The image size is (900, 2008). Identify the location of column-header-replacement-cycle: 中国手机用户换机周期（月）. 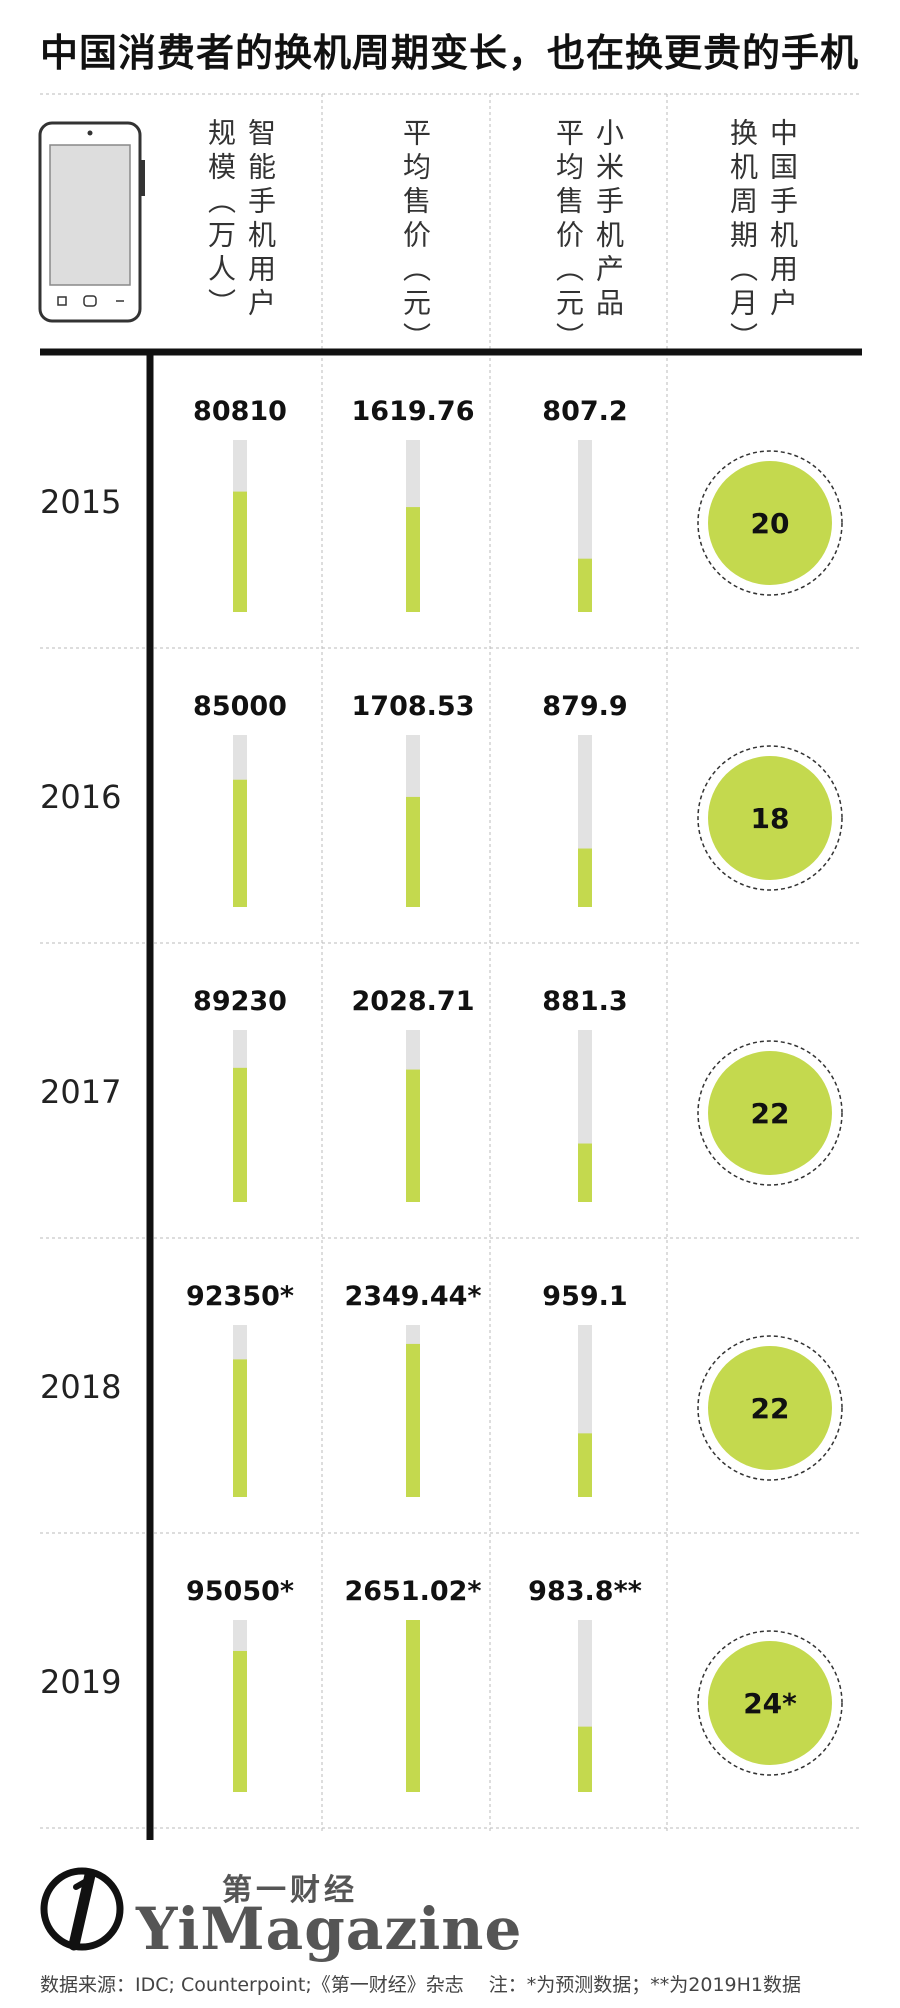
(762, 237).